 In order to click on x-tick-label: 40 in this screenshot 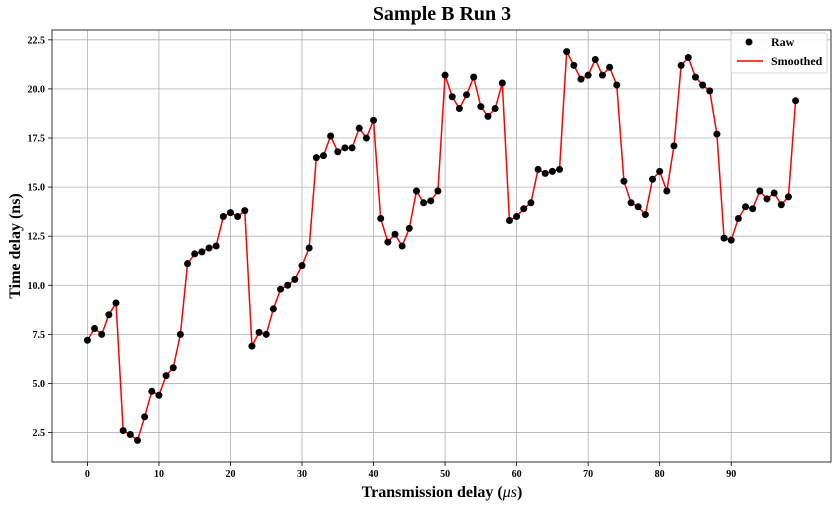, I will do `click(374, 474)`.